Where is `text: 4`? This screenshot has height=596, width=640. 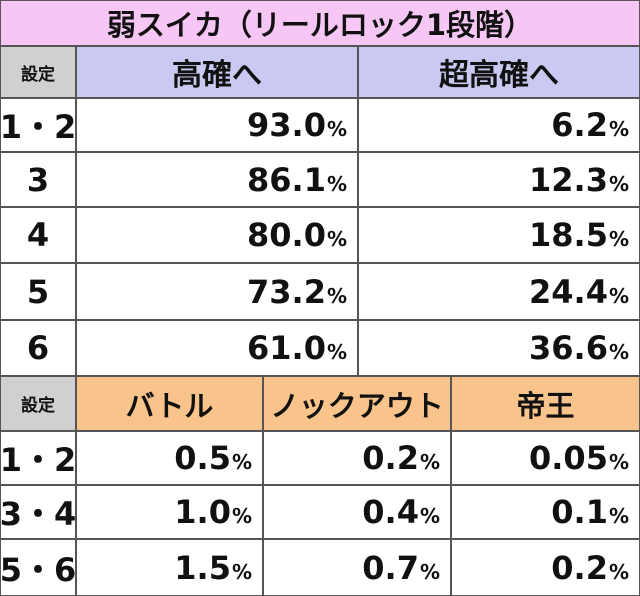 text: 4 is located at coordinates (38, 235).